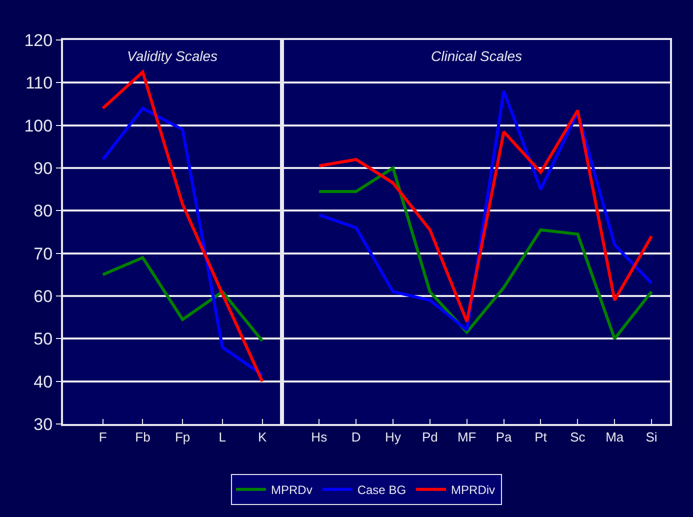 The width and height of the screenshot is (693, 517). Describe the element at coordinates (473, 490) in the screenshot. I see `legend-label: MPRDiv` at that location.